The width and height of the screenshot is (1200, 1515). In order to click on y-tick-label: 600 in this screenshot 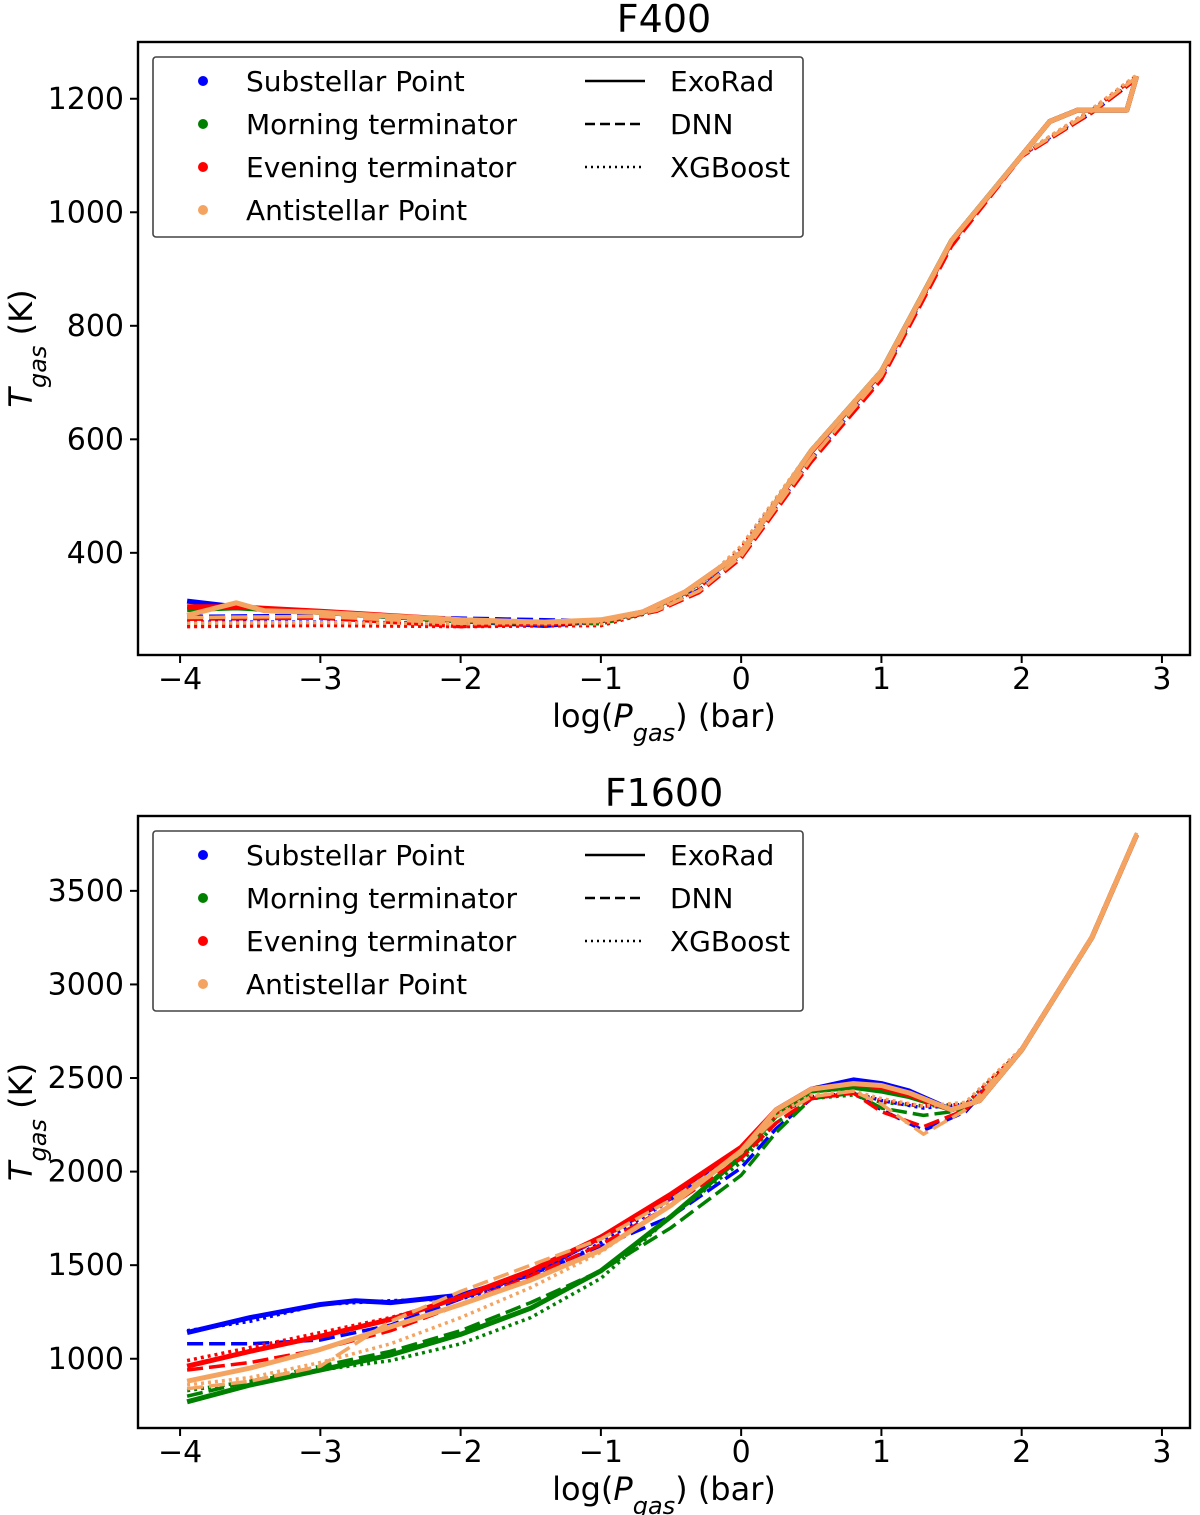, I will do `click(95, 439)`.